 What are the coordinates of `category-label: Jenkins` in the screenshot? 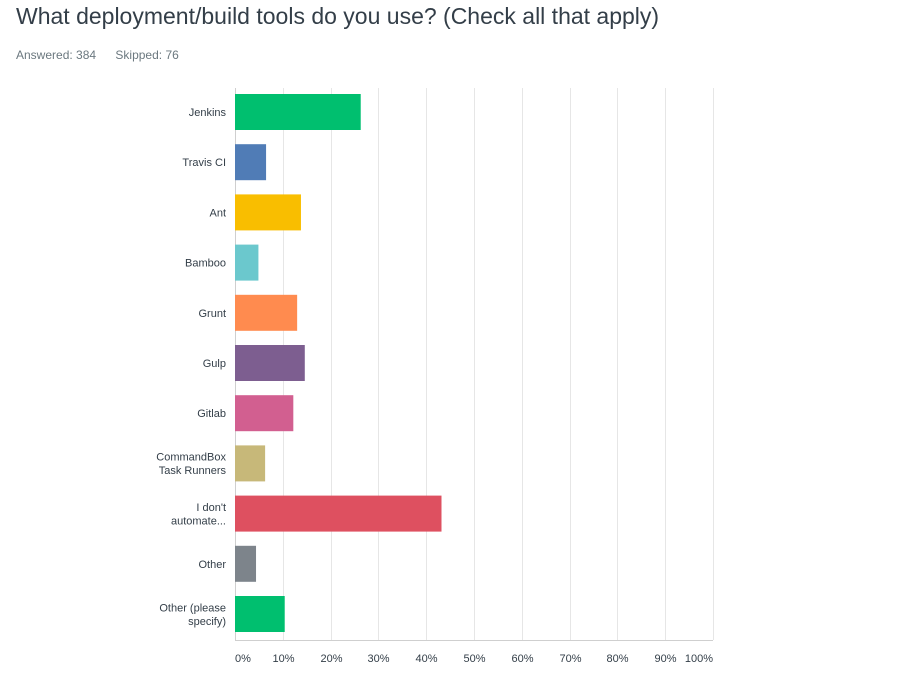 It's located at (208, 113).